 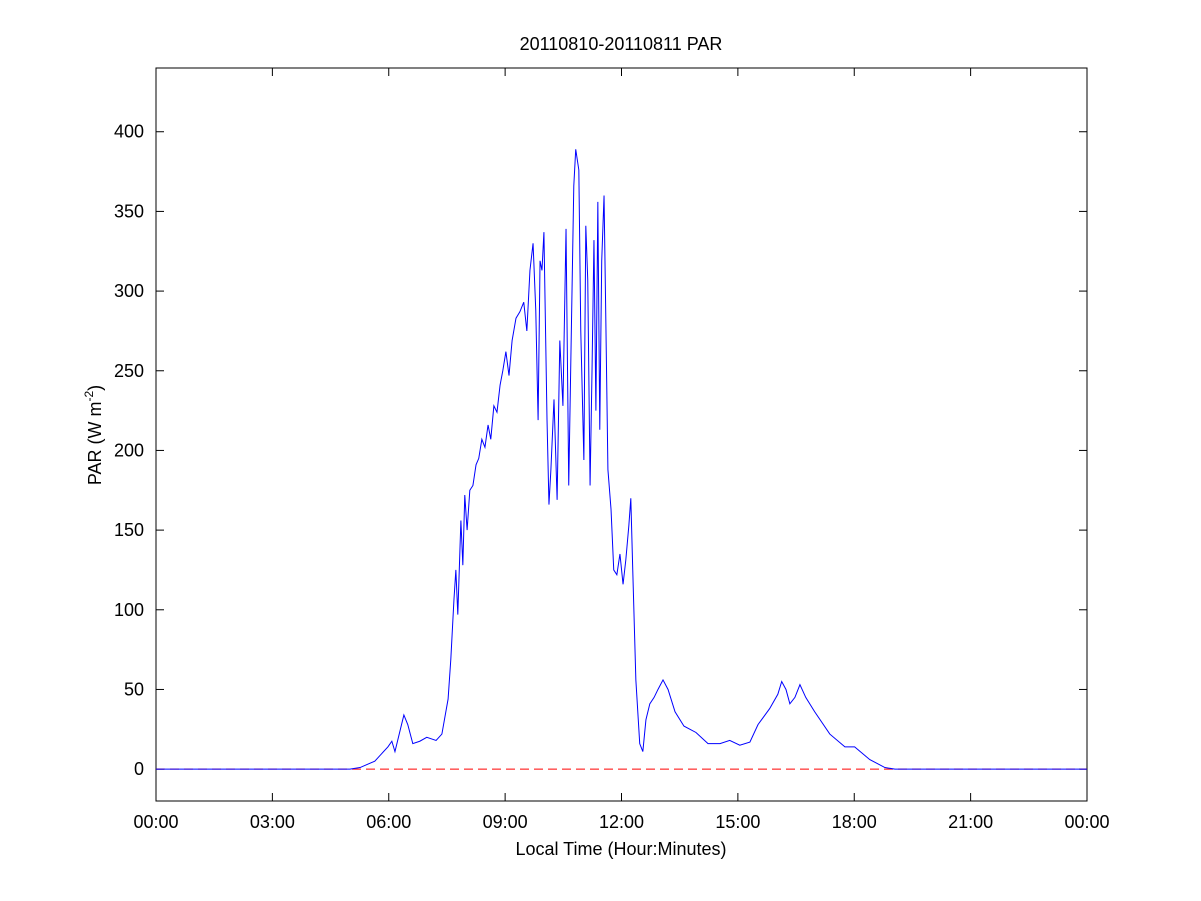 I want to click on y-tick-label: 400, so click(x=129, y=132).